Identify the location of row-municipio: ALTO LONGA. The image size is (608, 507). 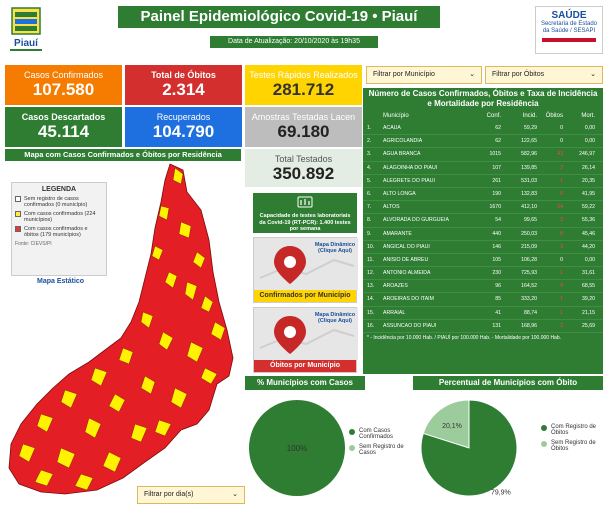
(399, 193).